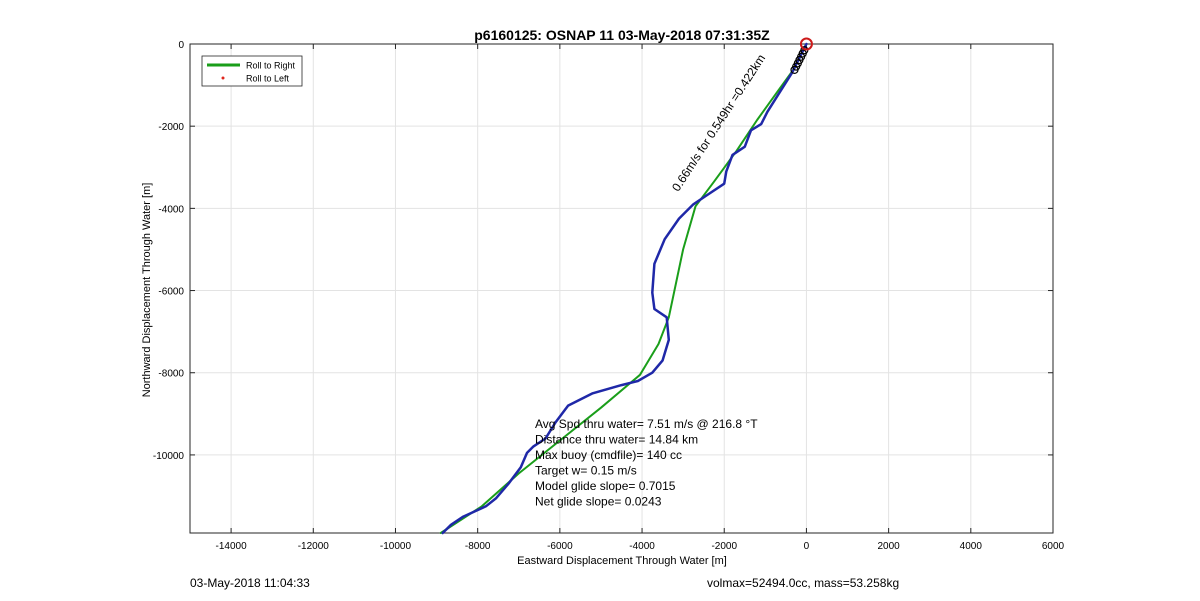  Describe the element at coordinates (250, 583) in the screenshot. I see `footer-timestamp: 03-May-2018 11:04:33` at that location.